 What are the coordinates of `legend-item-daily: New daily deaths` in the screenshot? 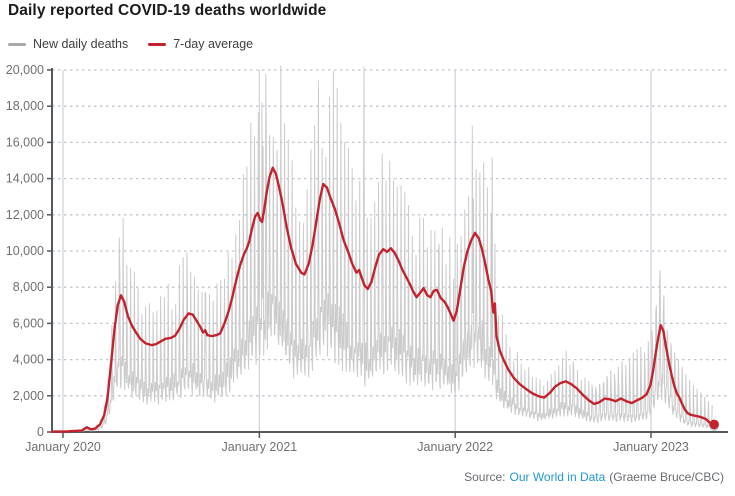 It's located at (68, 44).